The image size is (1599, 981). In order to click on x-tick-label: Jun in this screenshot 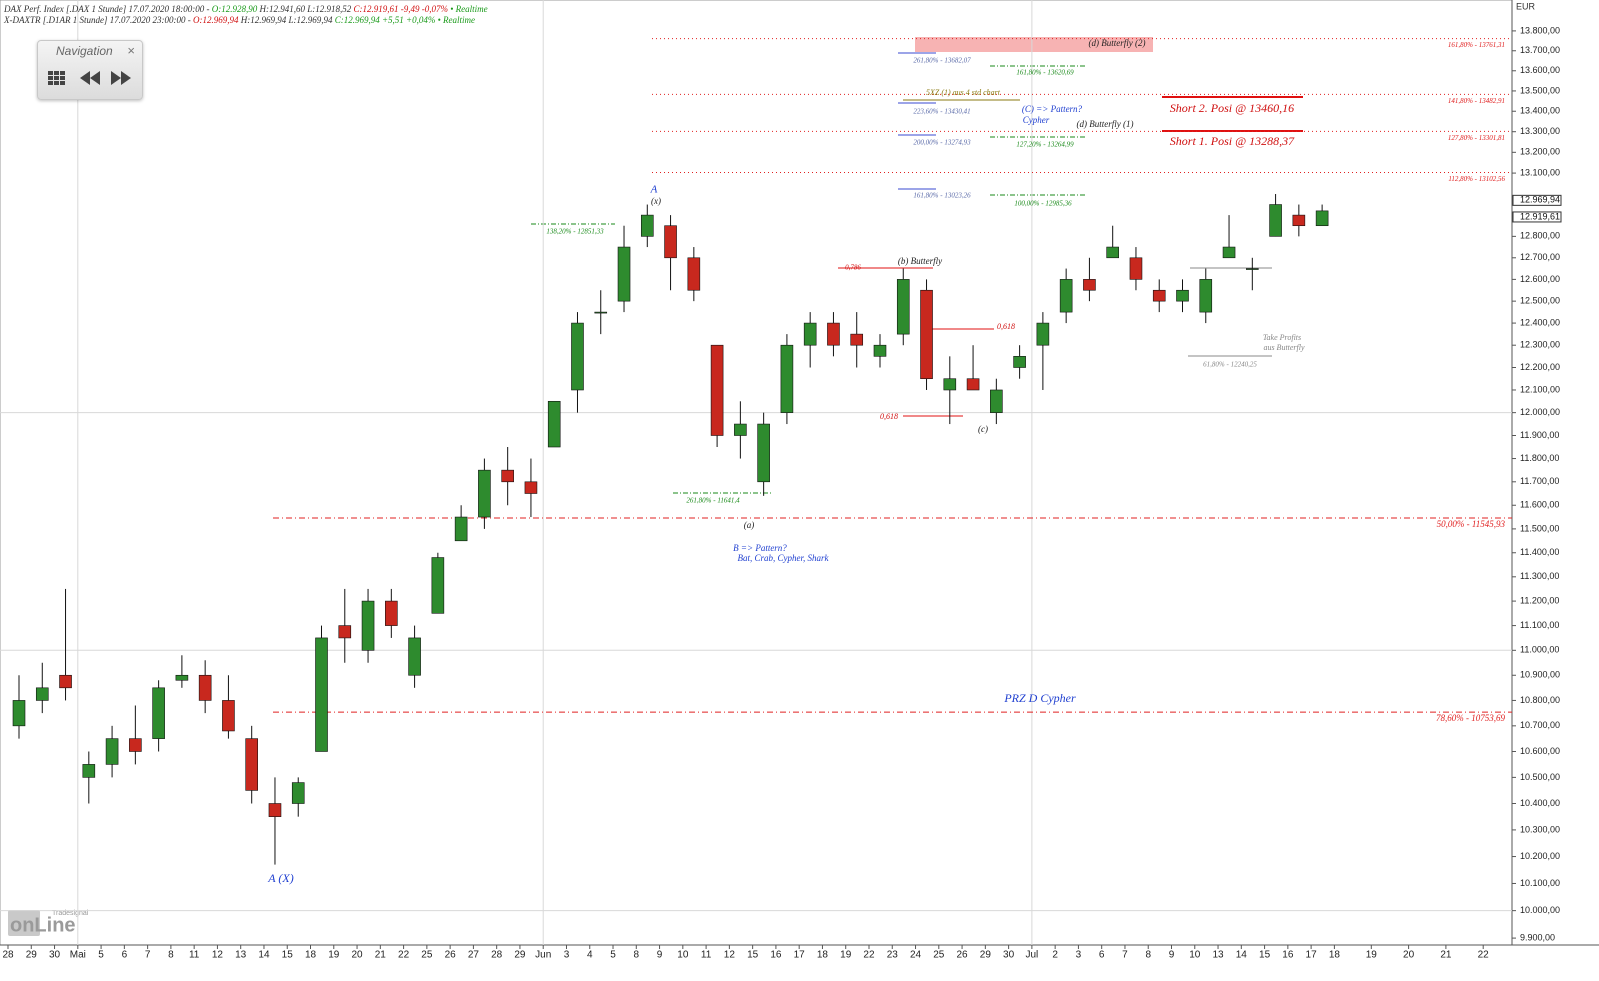, I will do `click(543, 955)`.